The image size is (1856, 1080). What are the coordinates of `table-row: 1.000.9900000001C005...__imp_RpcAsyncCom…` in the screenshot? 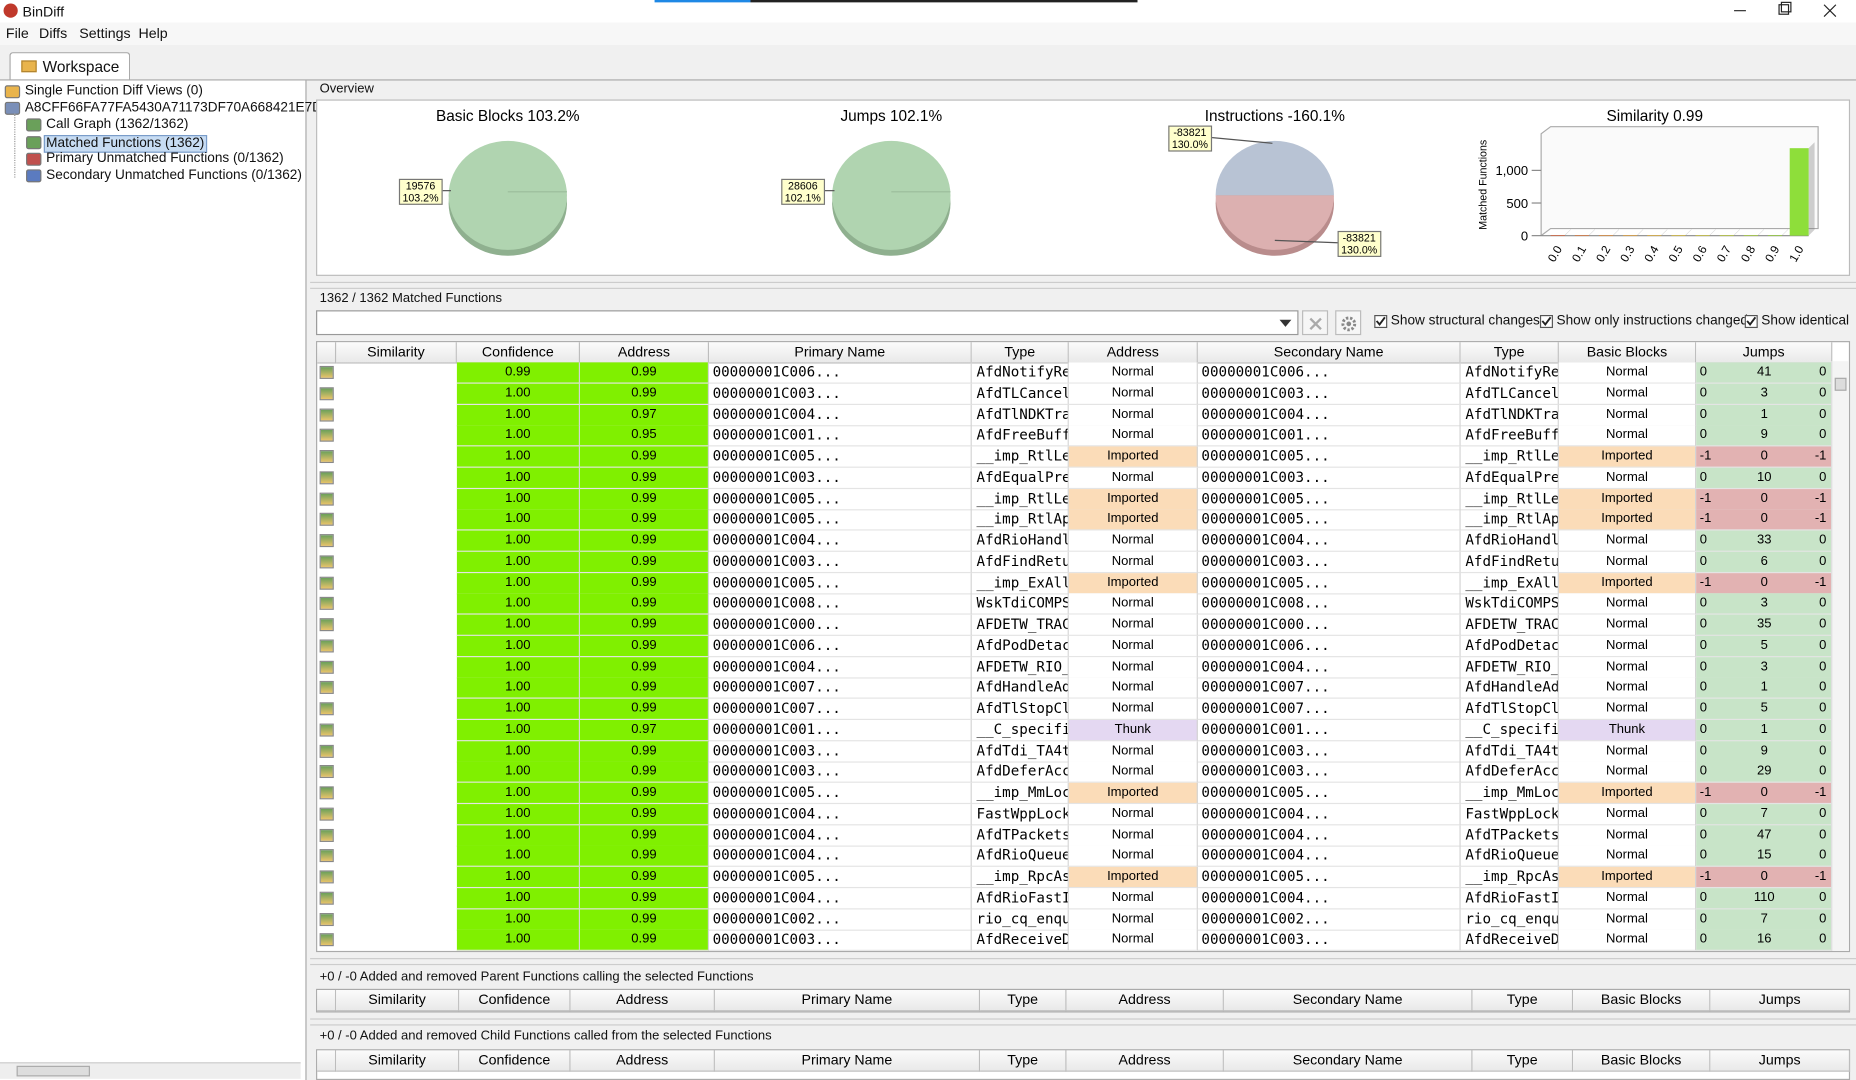 It's located at (1075, 877).